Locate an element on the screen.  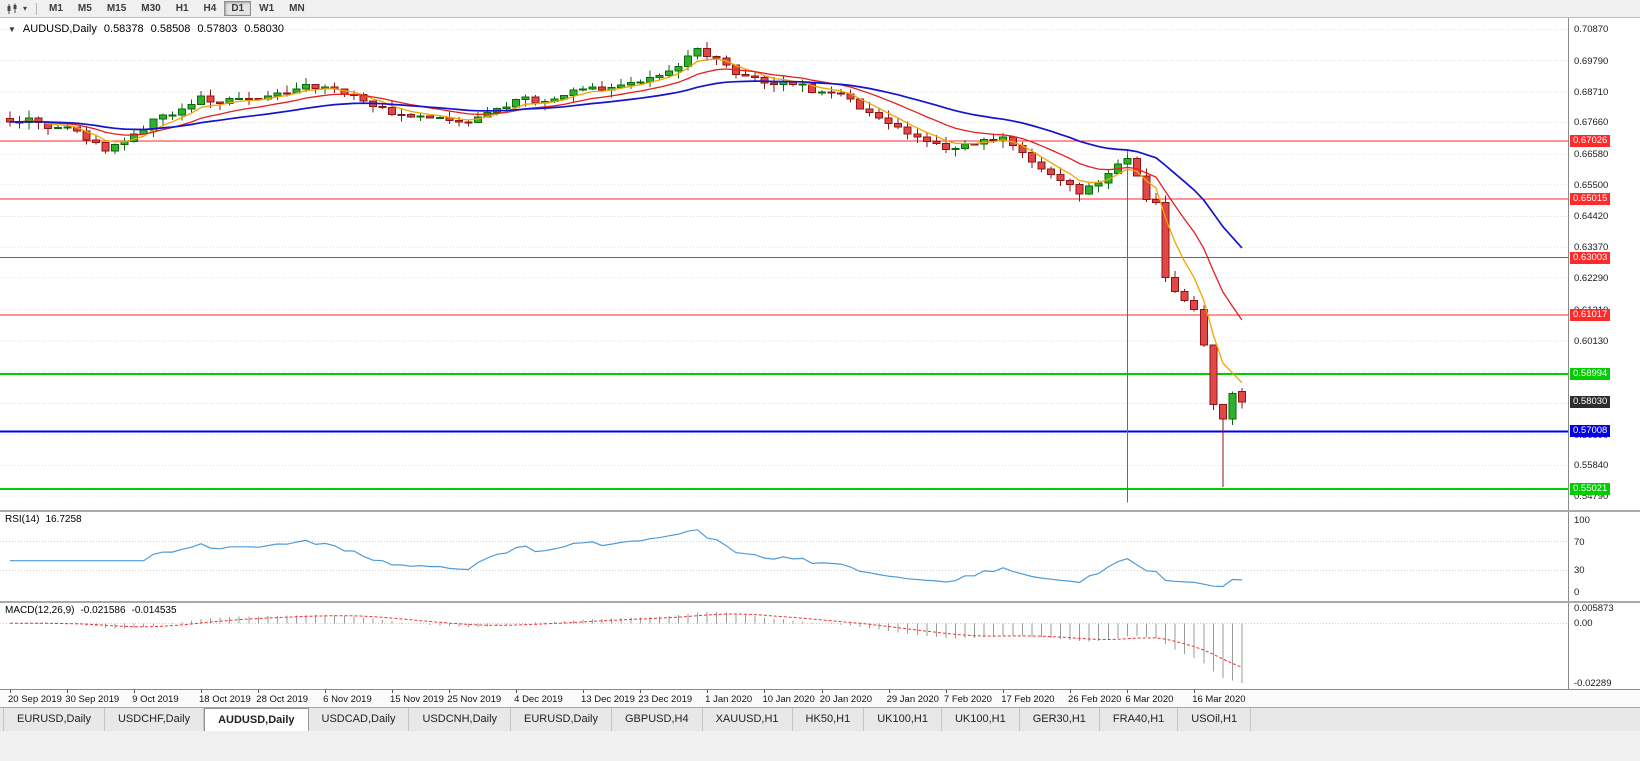
price-axis-label: 0.62290 is located at coordinates (1591, 279).